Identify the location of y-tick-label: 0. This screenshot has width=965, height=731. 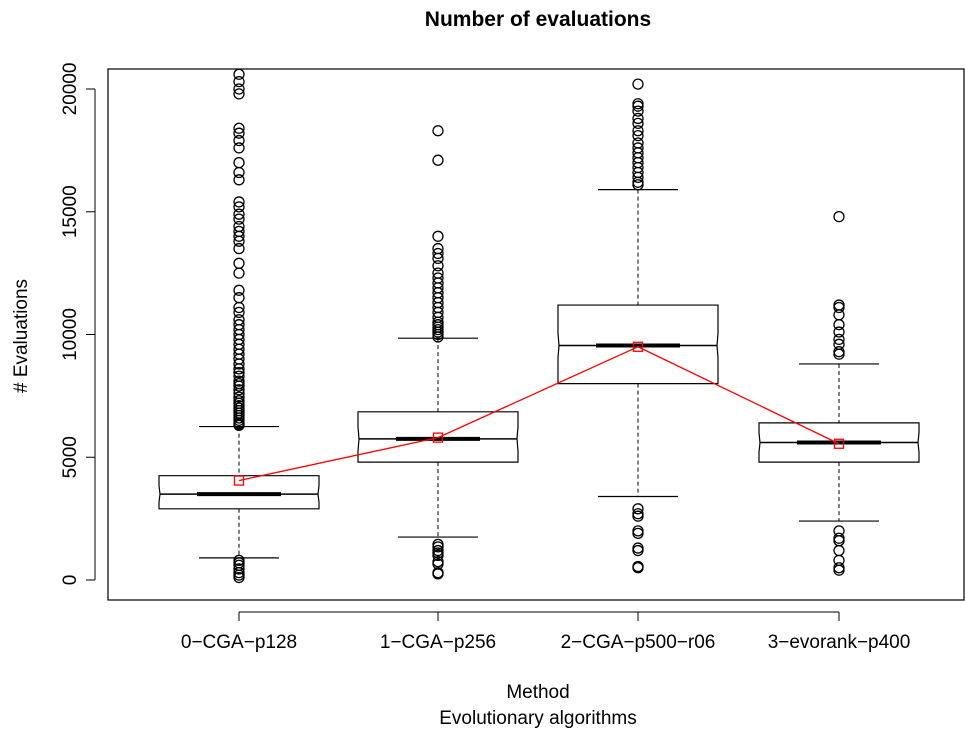
(70, 580).